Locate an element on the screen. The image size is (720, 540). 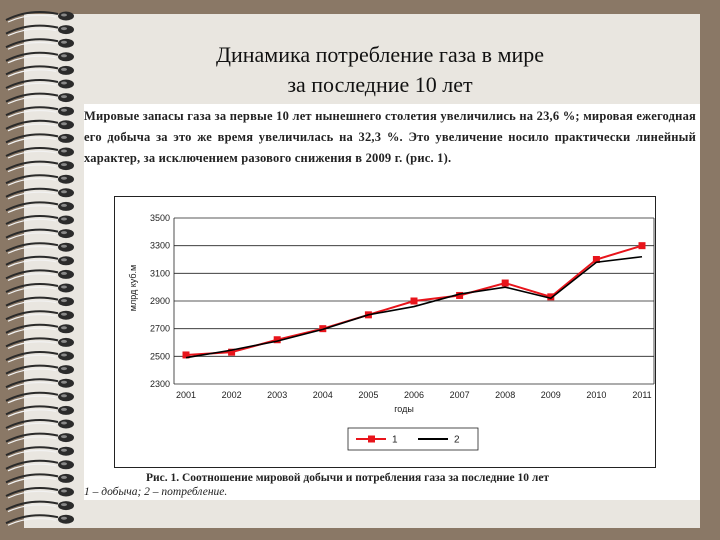
y-tick-label: 2500 is located at coordinates (160, 356).